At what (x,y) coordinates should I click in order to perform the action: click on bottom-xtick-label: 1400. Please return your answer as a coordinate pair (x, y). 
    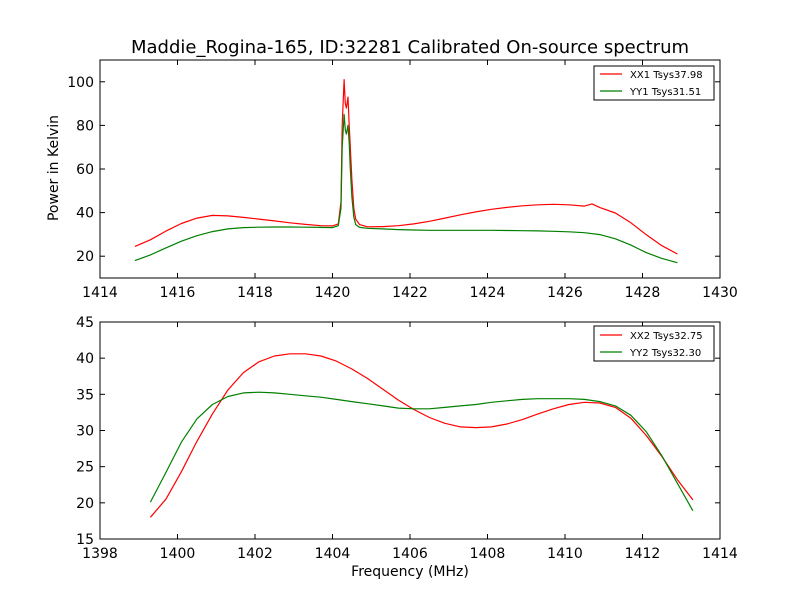
    Looking at the image, I should click on (178, 554).